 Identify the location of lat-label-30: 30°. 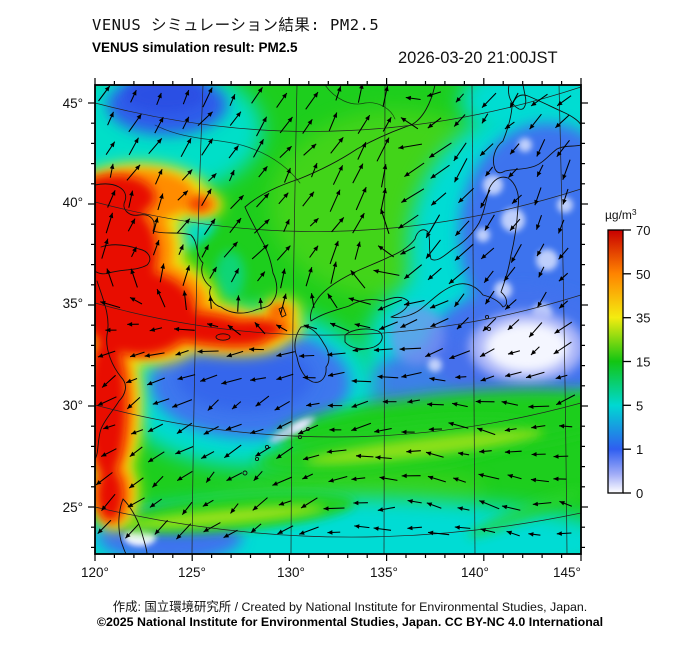
(73, 405).